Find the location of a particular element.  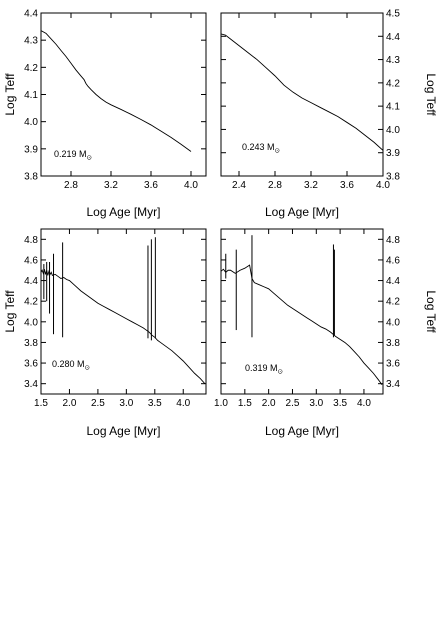

mass-label: 0.319 M⊙ is located at coordinates (264, 369).